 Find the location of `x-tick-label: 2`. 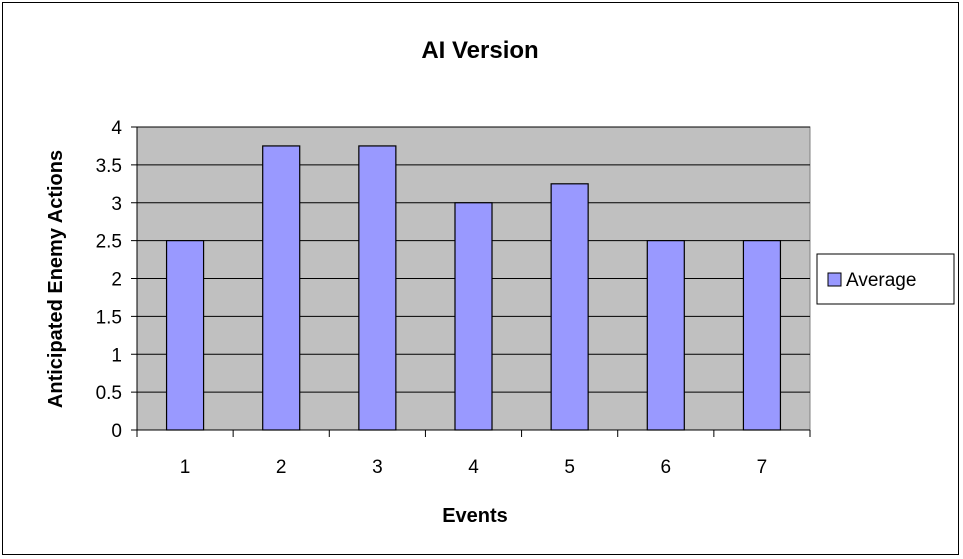

x-tick-label: 2 is located at coordinates (281, 467).